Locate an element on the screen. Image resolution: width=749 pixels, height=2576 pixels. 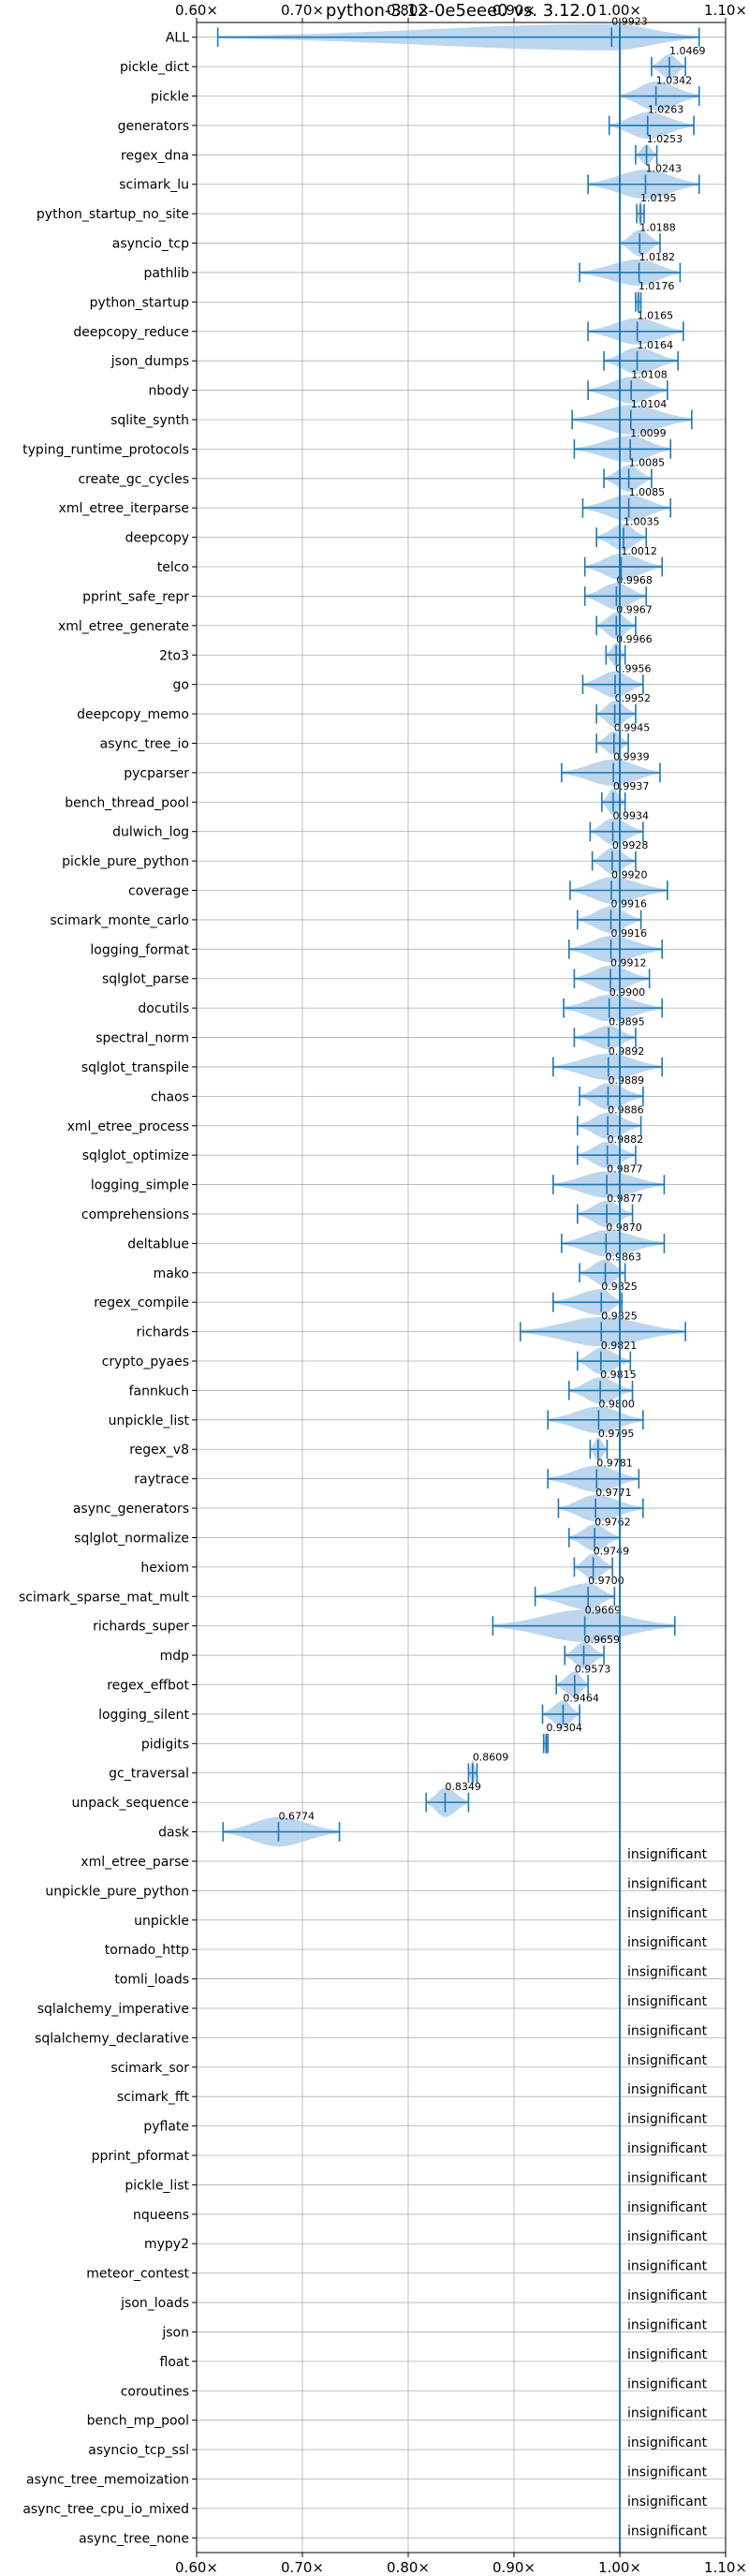
category-label: asyncio_tcp is located at coordinates (150, 244).